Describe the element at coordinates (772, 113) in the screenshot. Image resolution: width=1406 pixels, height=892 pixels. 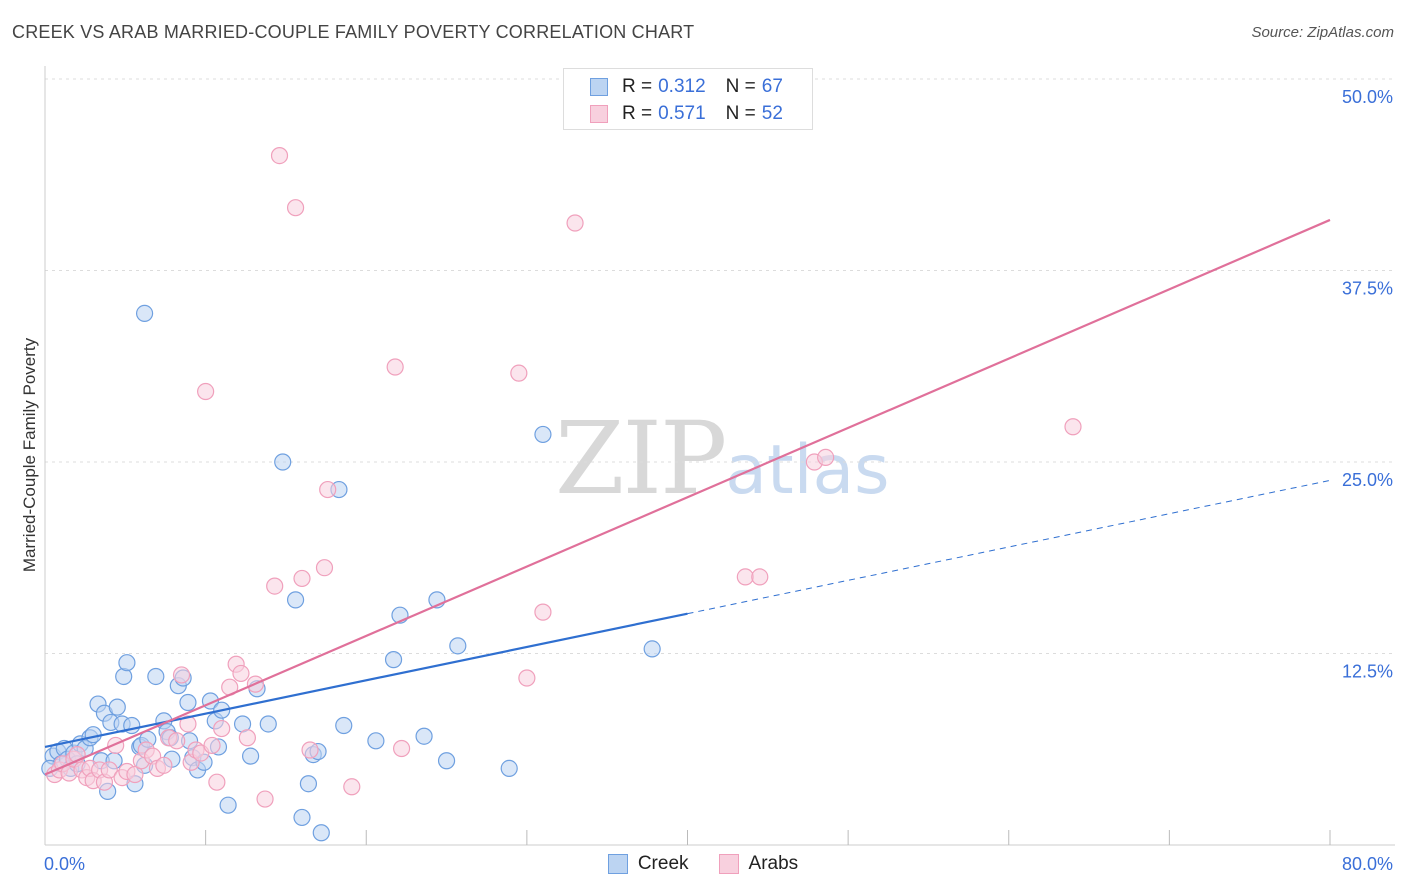
I see `legend-n-value: 52` at that location.